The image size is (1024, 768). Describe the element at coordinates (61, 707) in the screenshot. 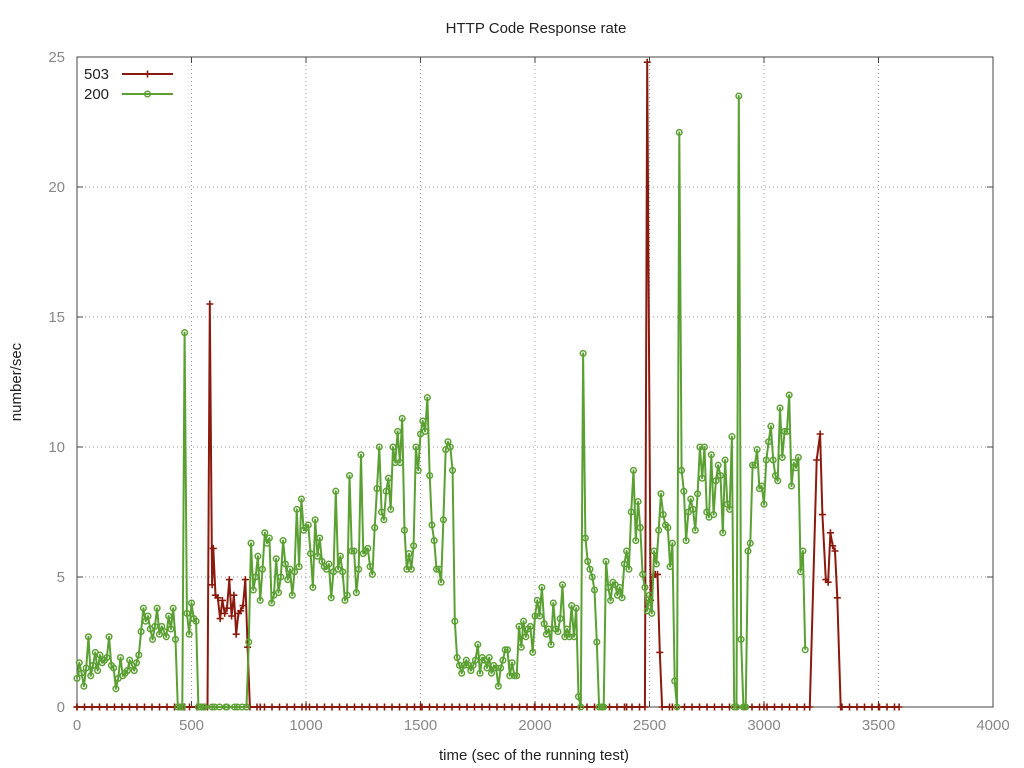

I see `y-tick-label: 0` at that location.